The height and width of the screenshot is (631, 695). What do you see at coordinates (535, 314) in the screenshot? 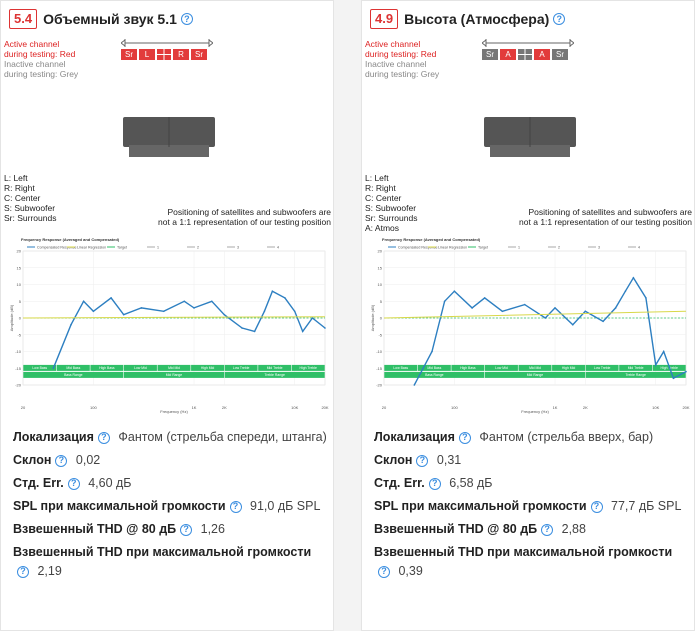
I see `regression-line` at bounding box center [535, 314].